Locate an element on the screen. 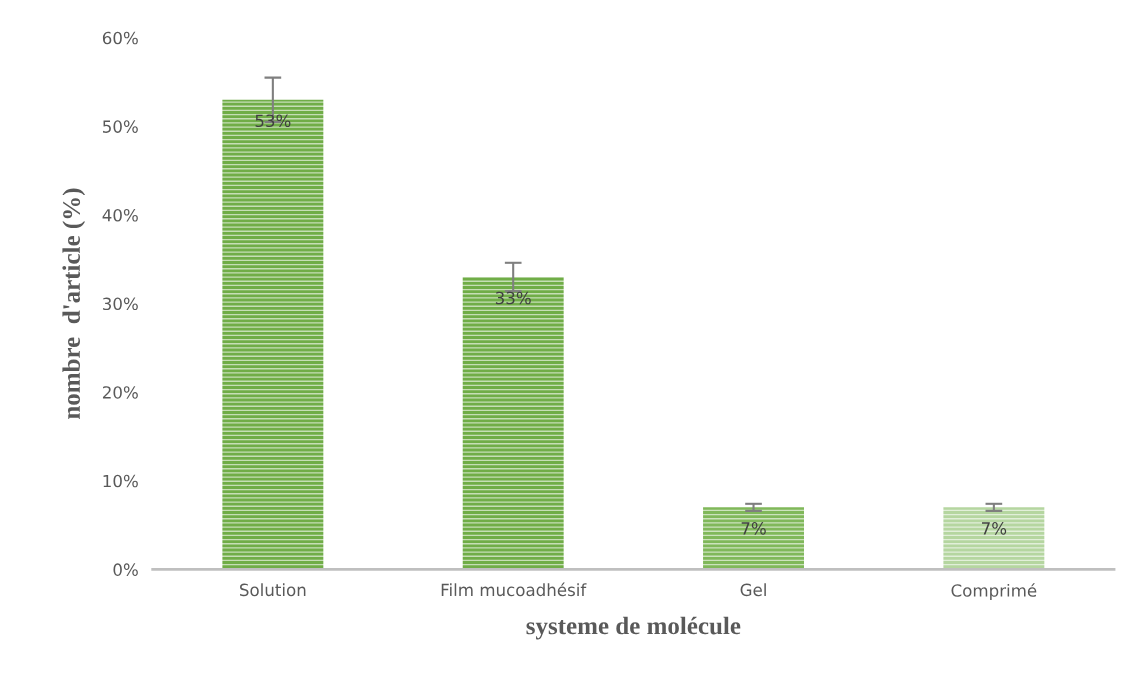  y-tick-label: 60% is located at coordinates (120, 38).